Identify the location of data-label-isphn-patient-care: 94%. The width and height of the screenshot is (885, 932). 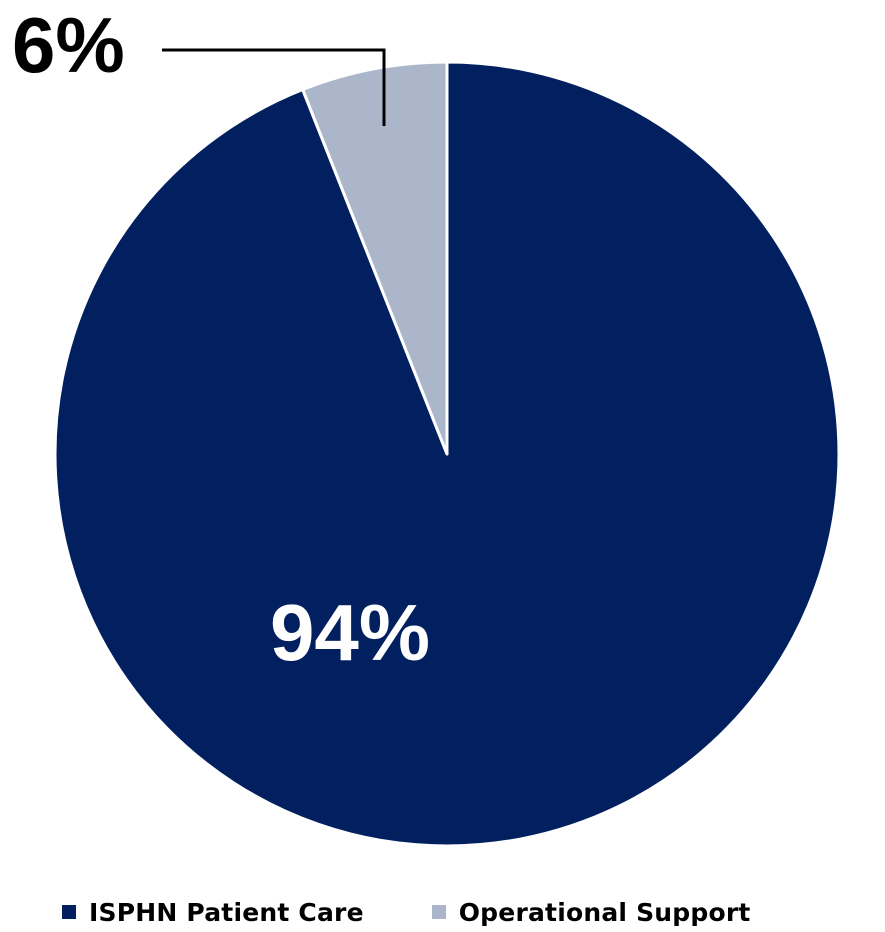
(350, 632).